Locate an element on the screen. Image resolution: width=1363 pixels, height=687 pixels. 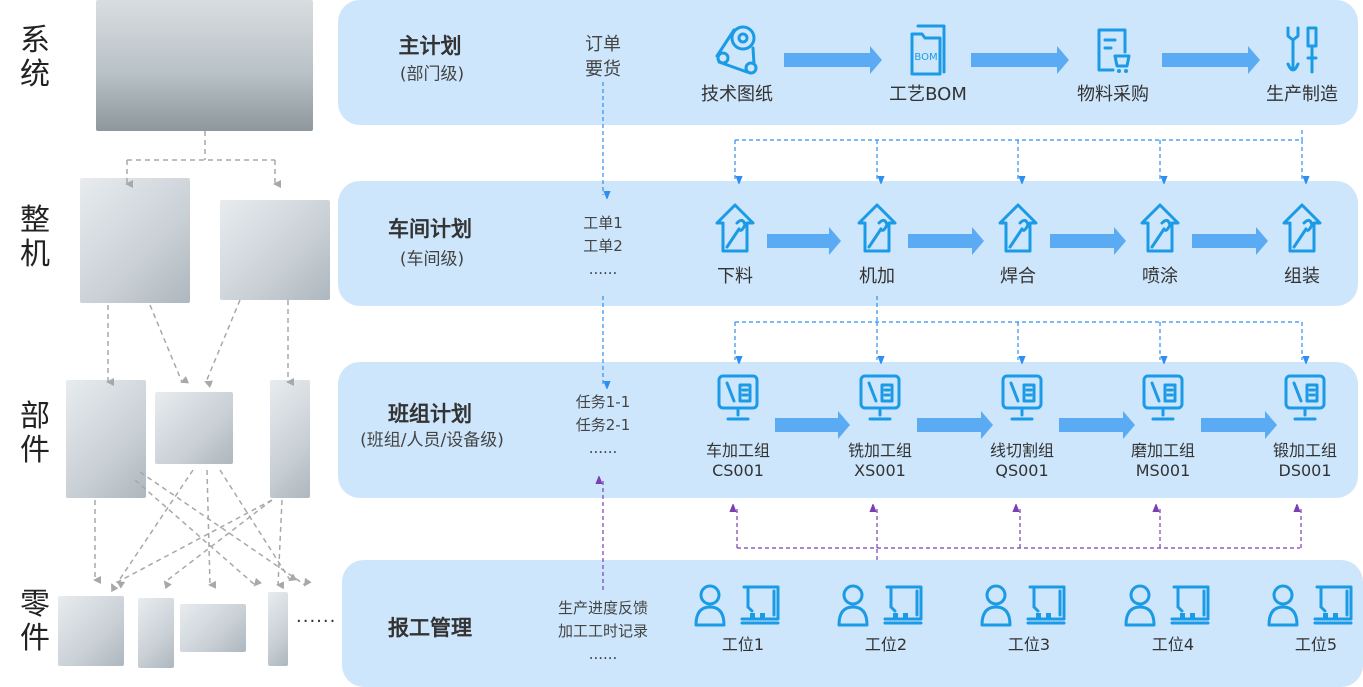
workshop-plan-subtitle: (车间级) is located at coordinates (432, 259).